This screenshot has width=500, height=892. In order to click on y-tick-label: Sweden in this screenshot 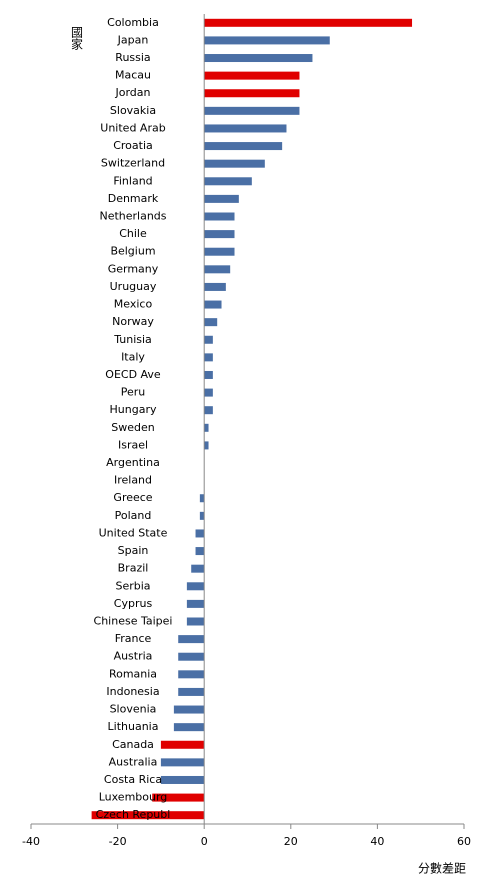, I will do `click(132, 427)`.